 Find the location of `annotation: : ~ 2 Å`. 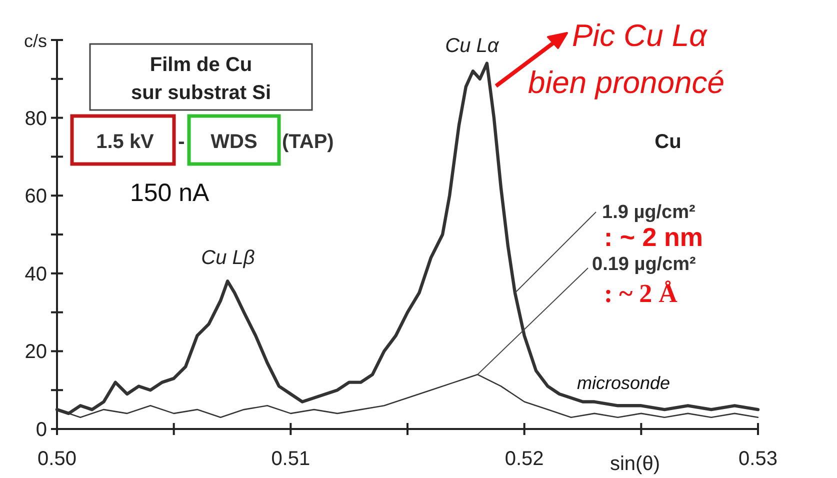

annotation: : ~ 2 Å is located at coordinates (641, 293).